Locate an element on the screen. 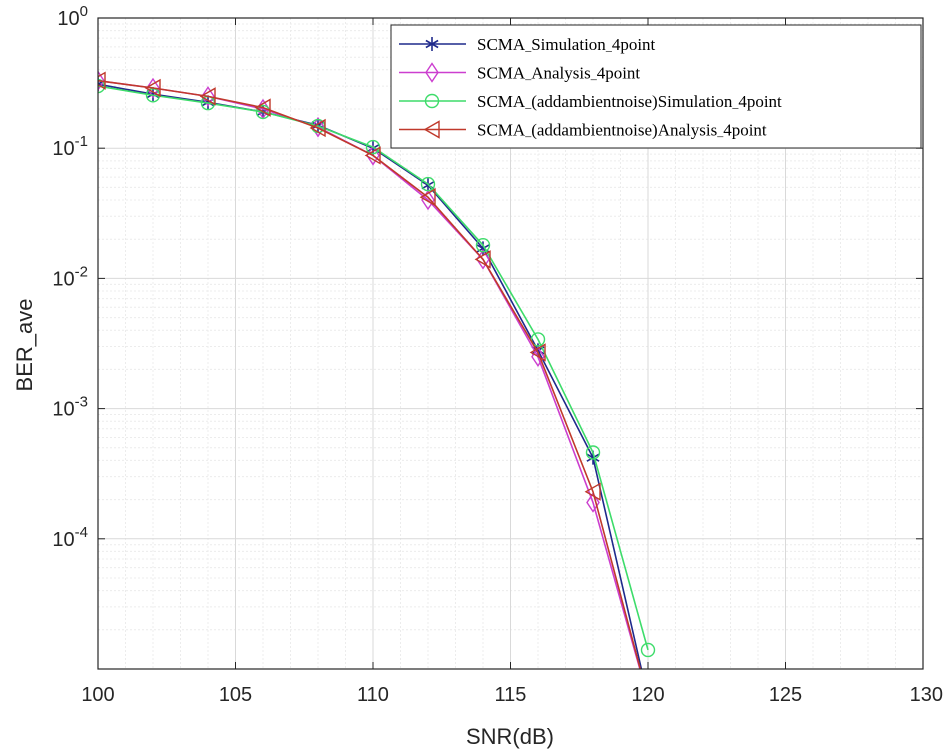  x-tick-label: 120 is located at coordinates (647, 695).